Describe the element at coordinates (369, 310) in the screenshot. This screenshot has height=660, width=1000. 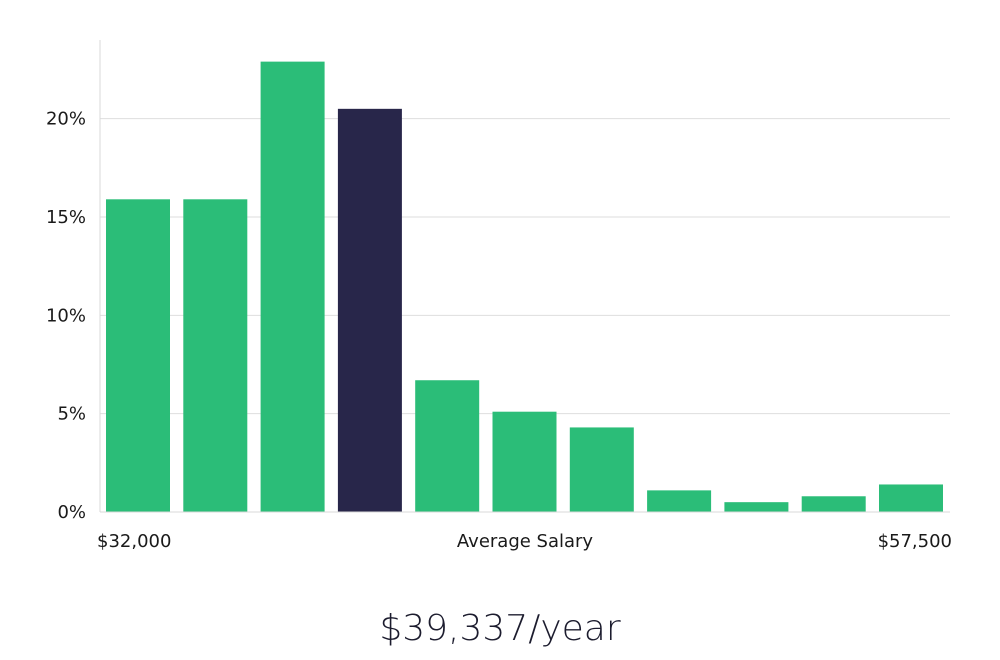
I see `highlighted-bar` at that location.